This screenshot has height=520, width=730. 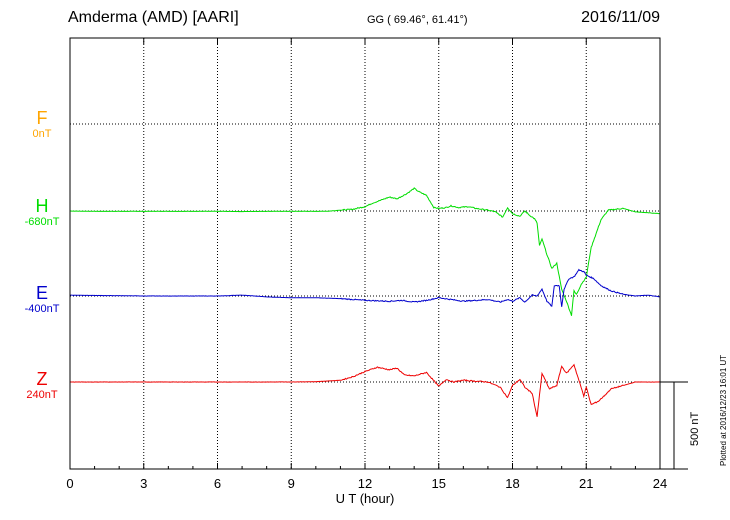 What do you see at coordinates (217, 483) in the screenshot?
I see `x-tick-label-6: 6` at bounding box center [217, 483].